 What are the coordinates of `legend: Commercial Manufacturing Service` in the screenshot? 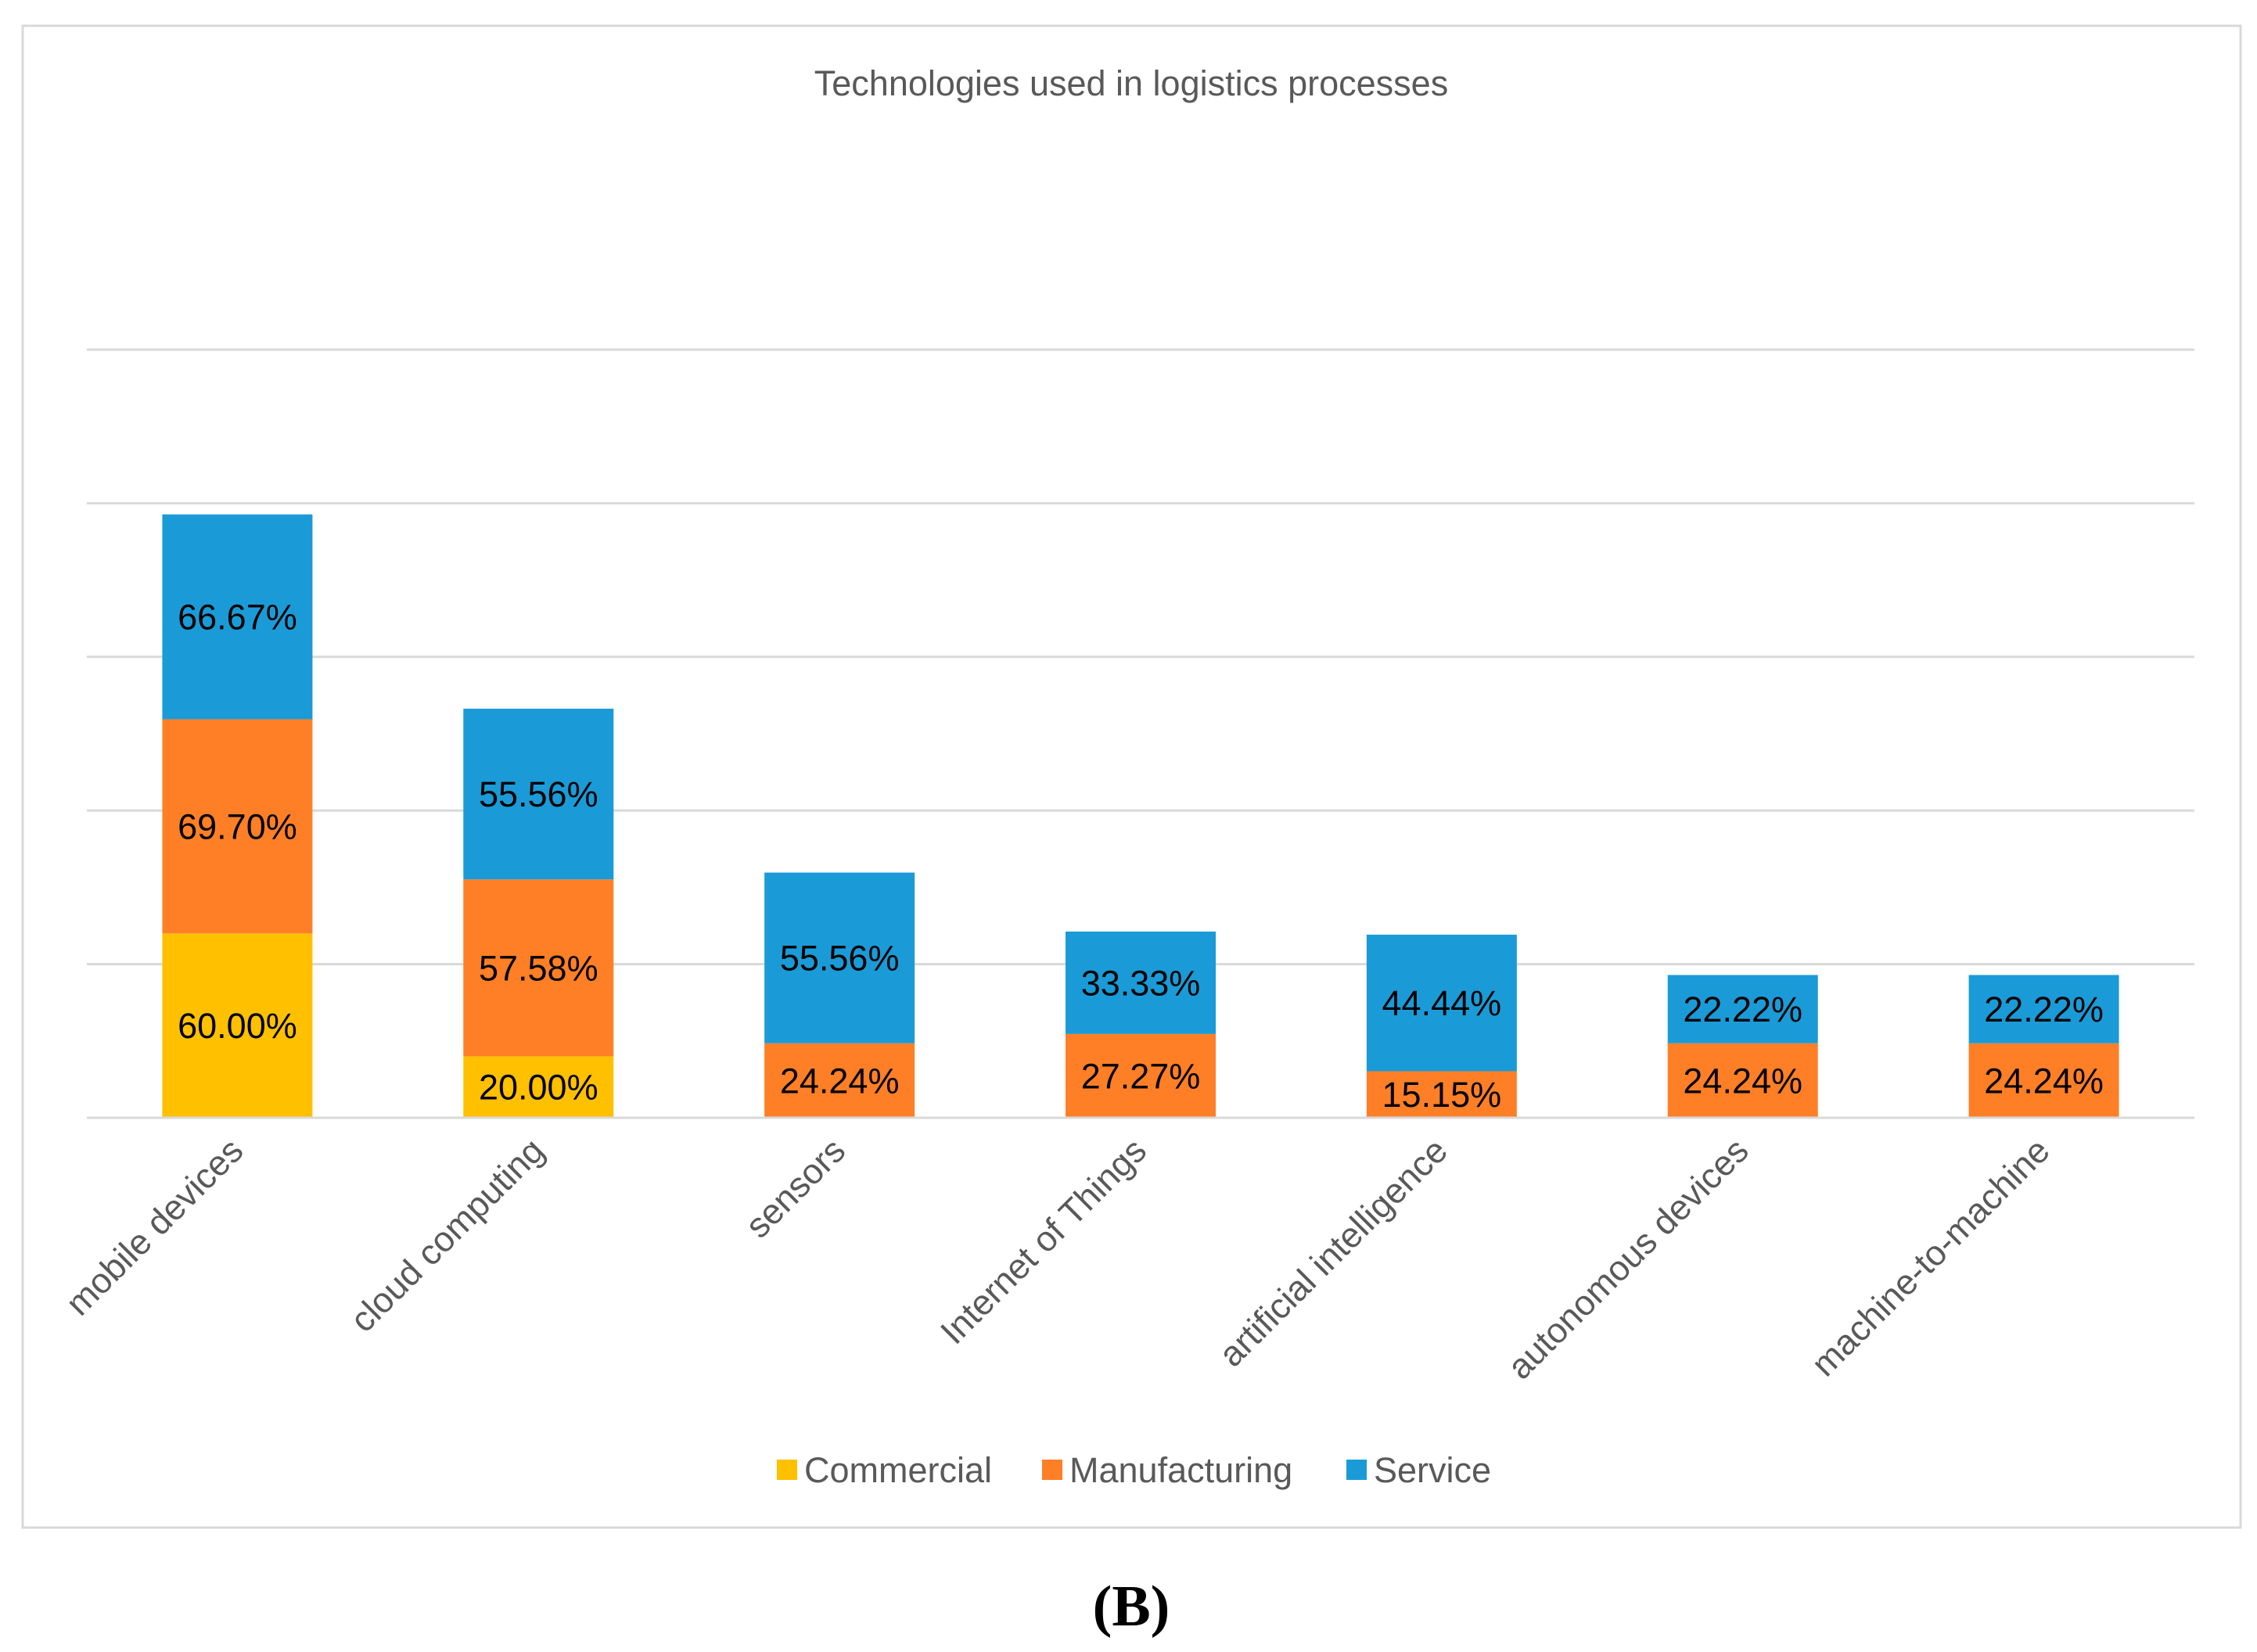 It's located at (1134, 1470).